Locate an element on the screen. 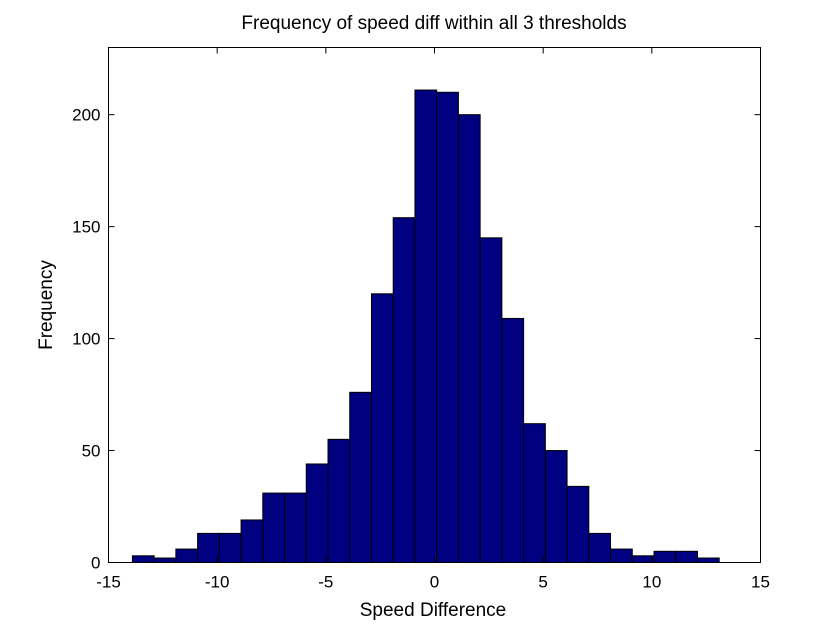 The width and height of the screenshot is (840, 631). x-tick-label: 10 is located at coordinates (651, 582).